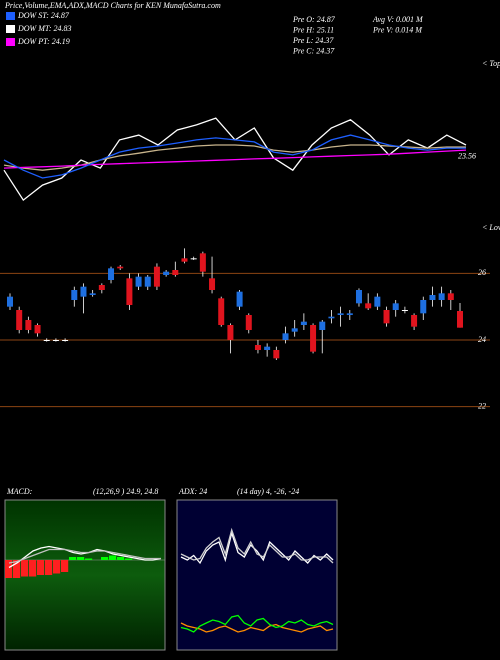  What do you see at coordinates (19, 491) in the screenshot?
I see `macd-title: MACD:` at bounding box center [19, 491].